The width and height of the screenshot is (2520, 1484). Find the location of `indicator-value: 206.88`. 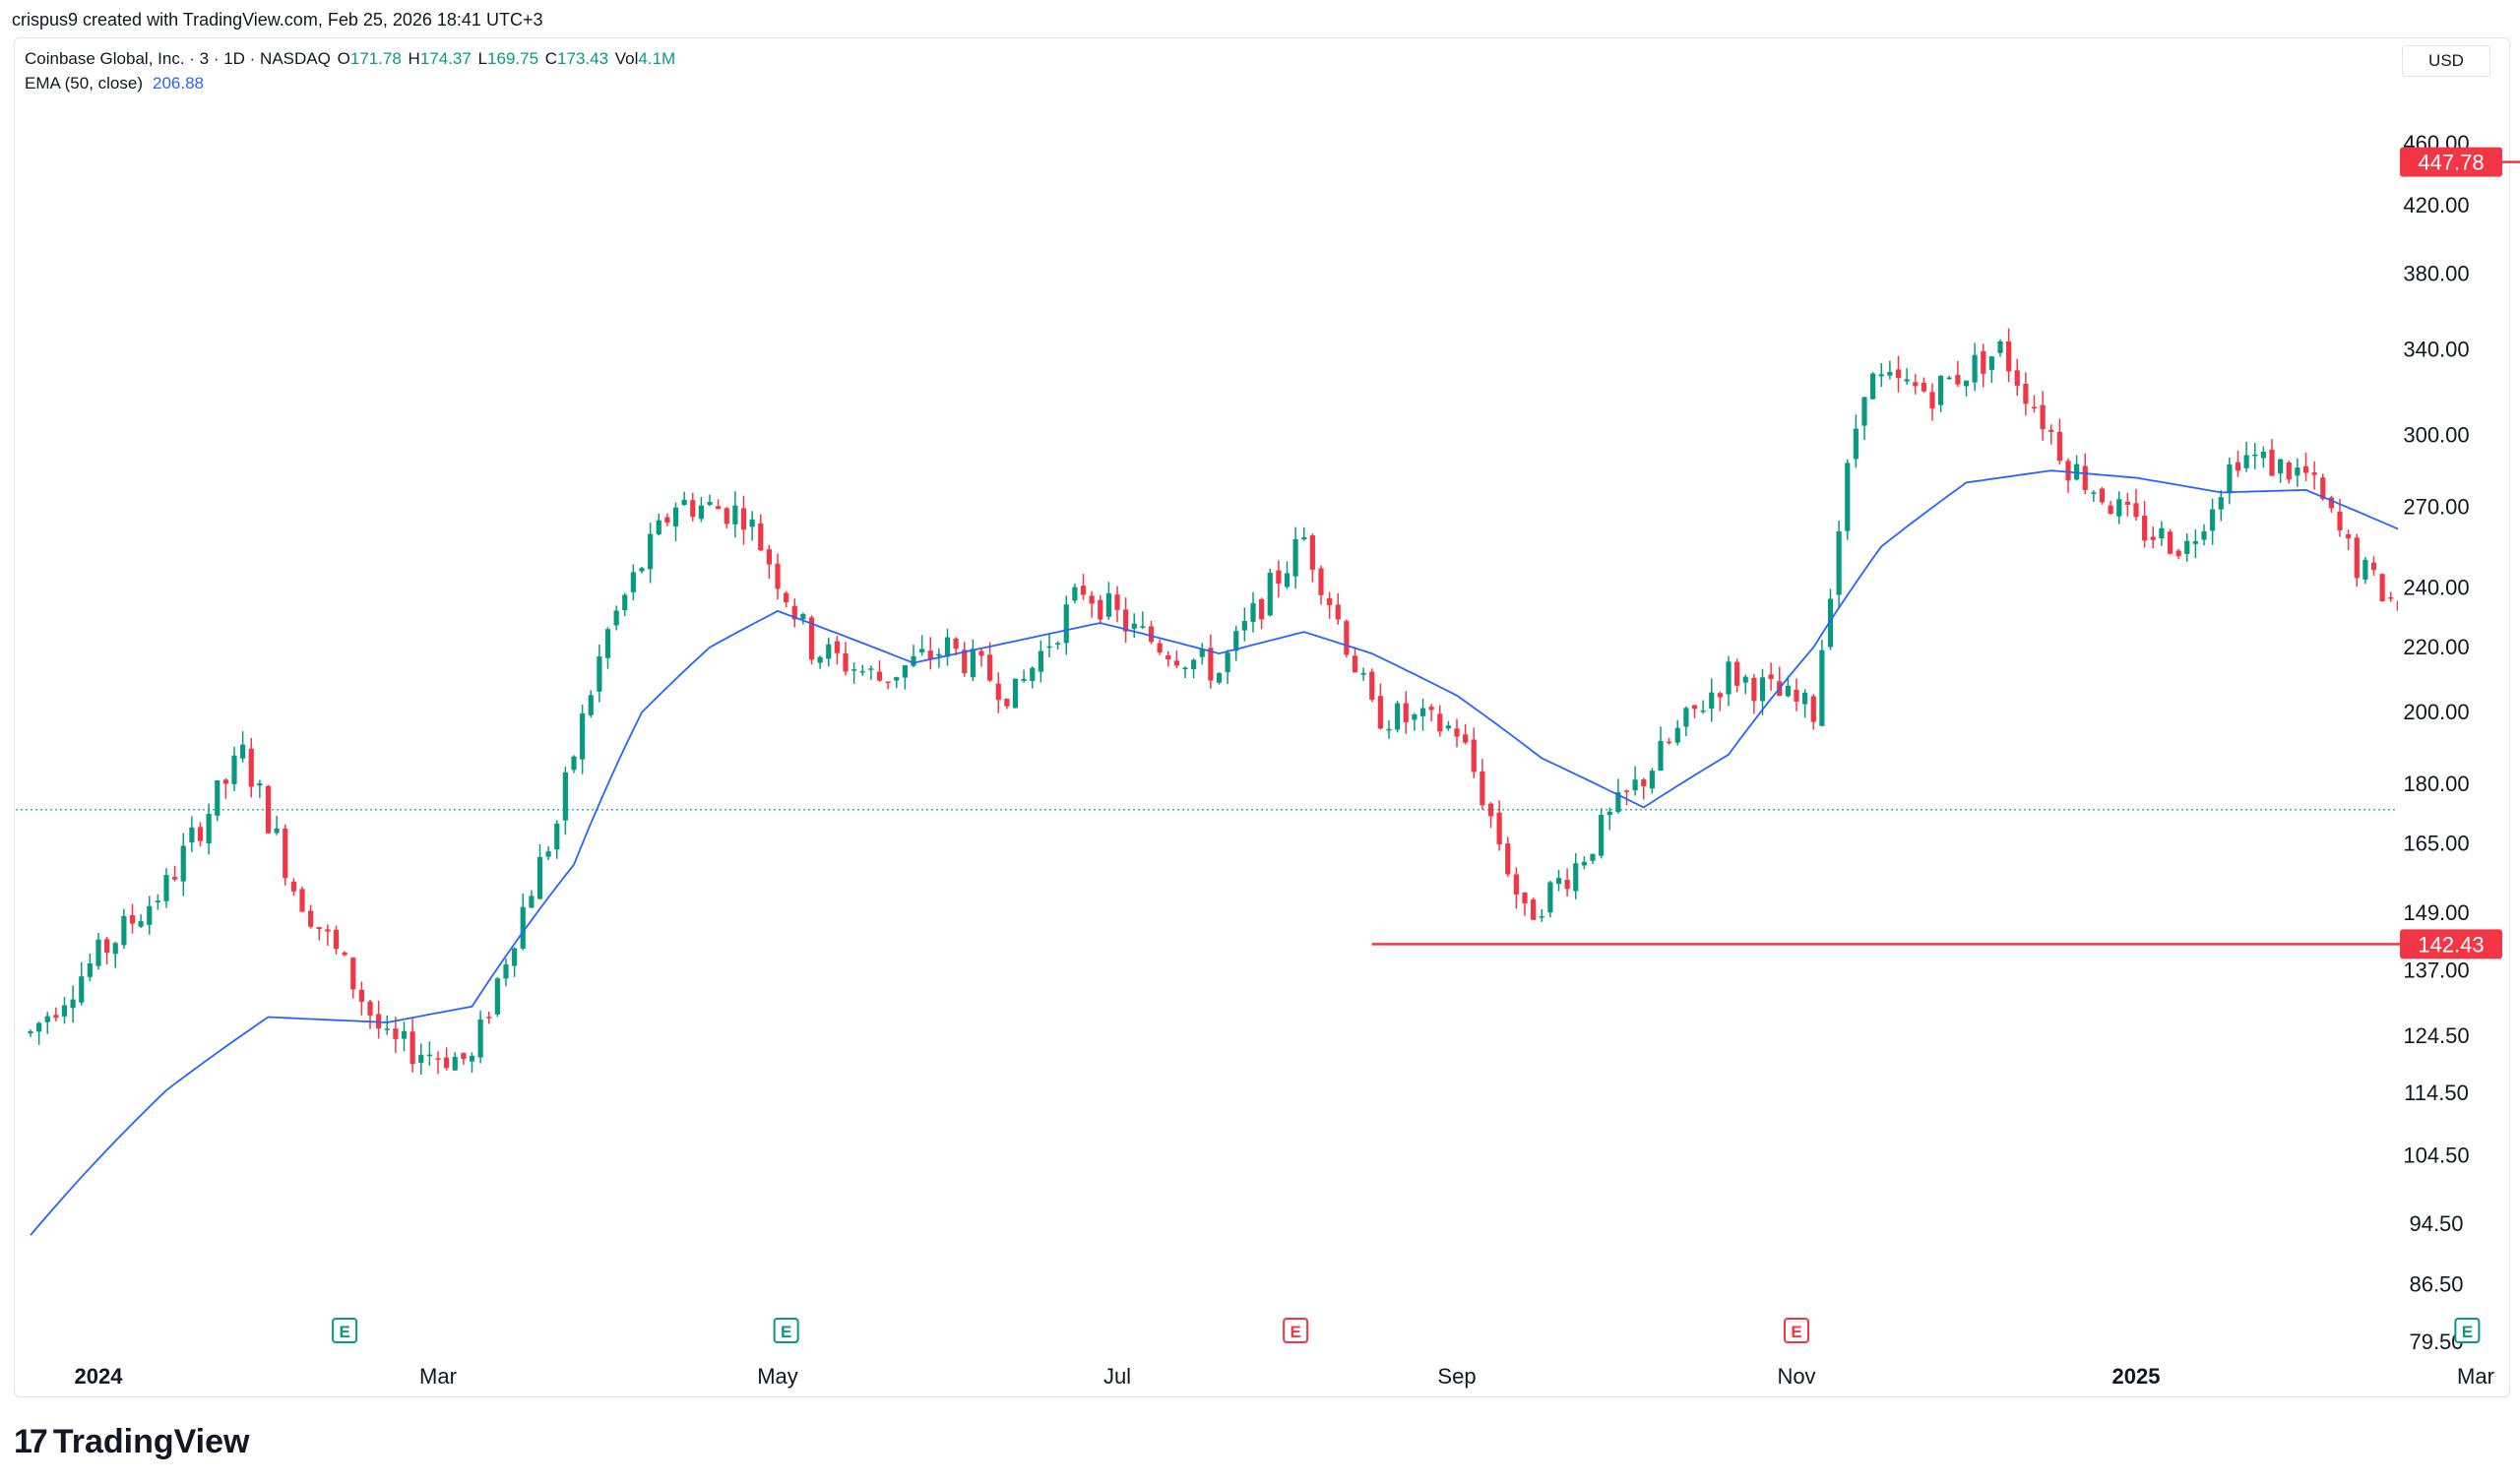

indicator-value: 206.88 is located at coordinates (178, 84).